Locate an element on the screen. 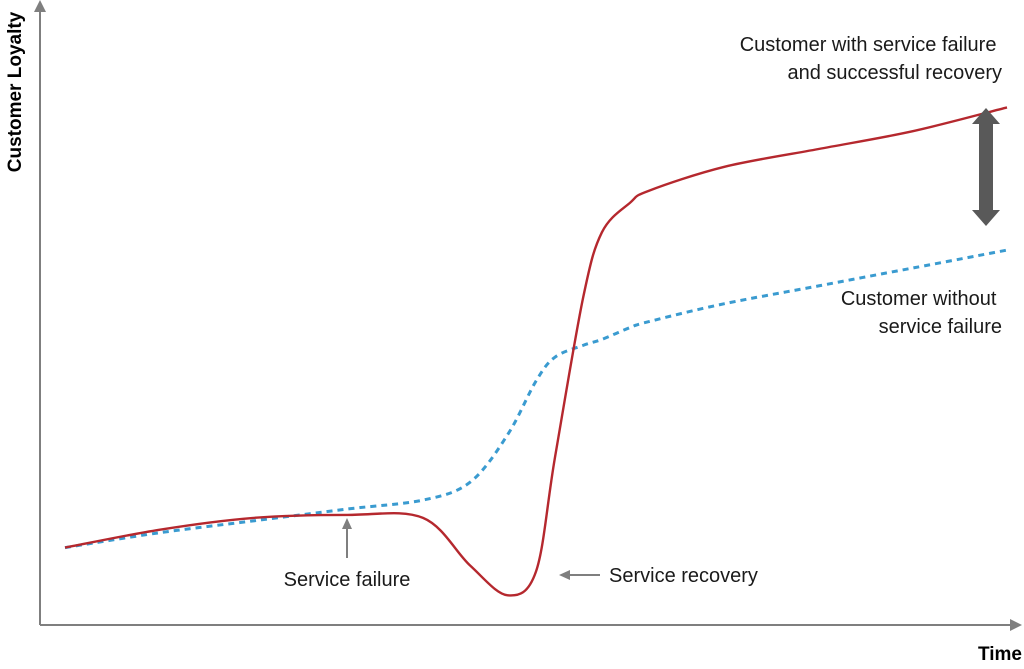 The height and width of the screenshot is (669, 1024). gap-double-arrow is located at coordinates (986, 167).